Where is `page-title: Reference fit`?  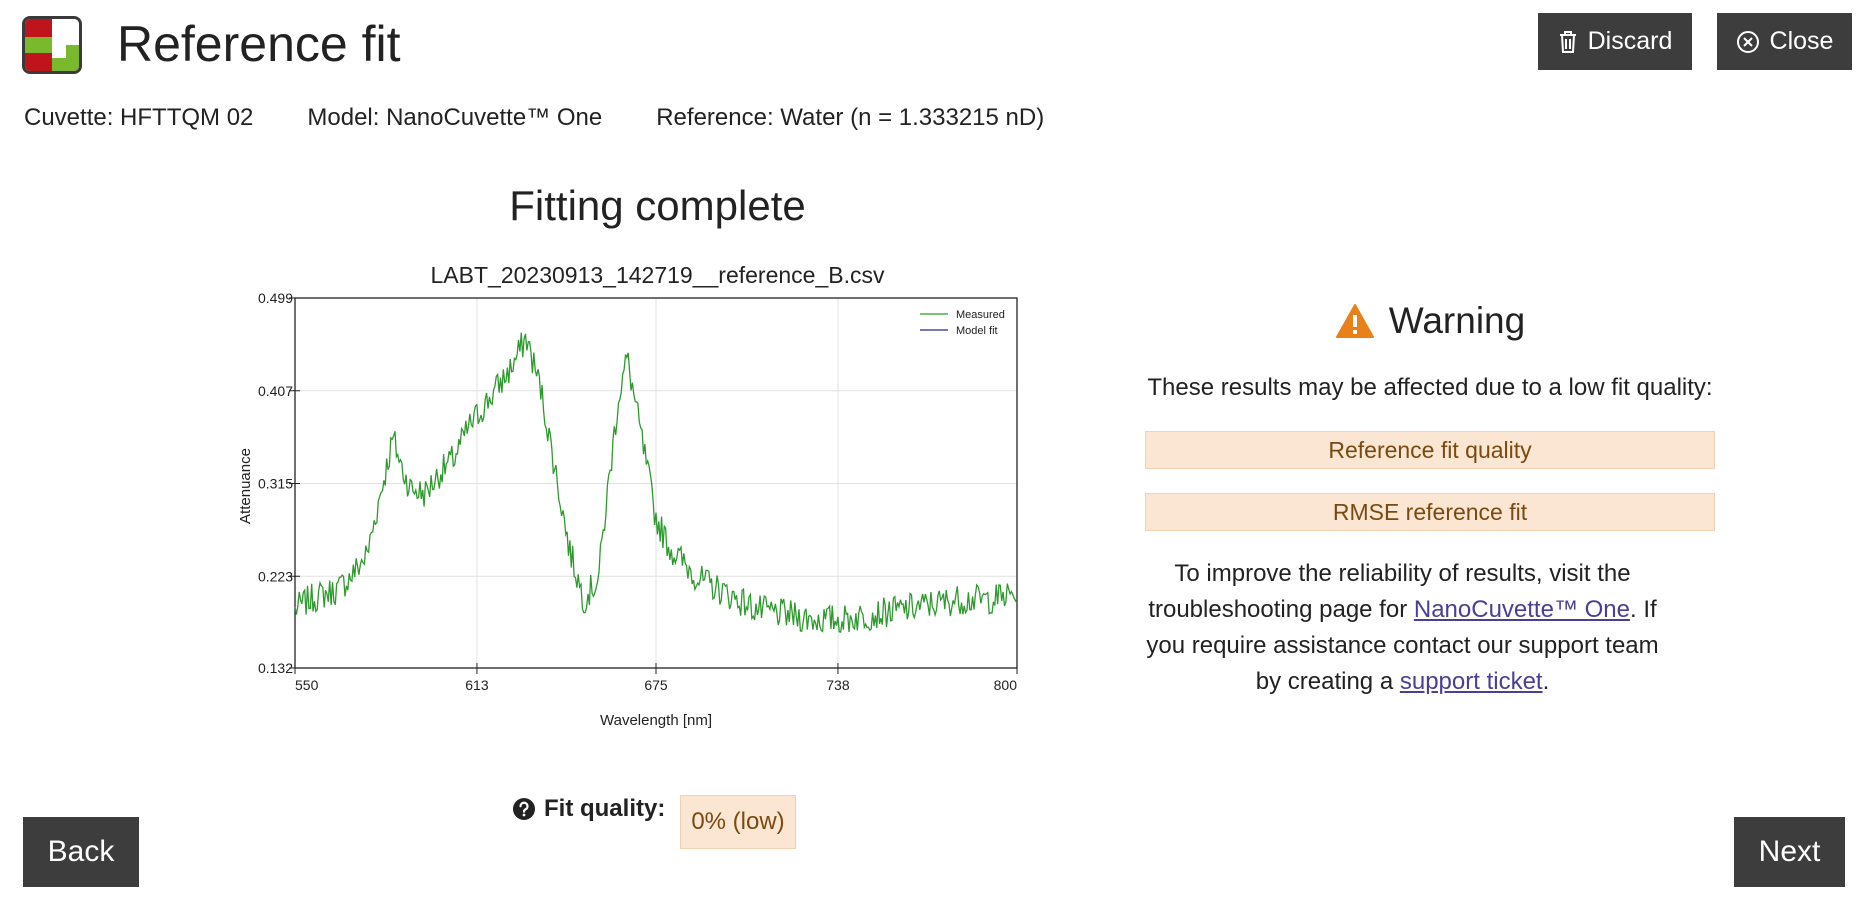 page-title: Reference fit is located at coordinates (259, 44).